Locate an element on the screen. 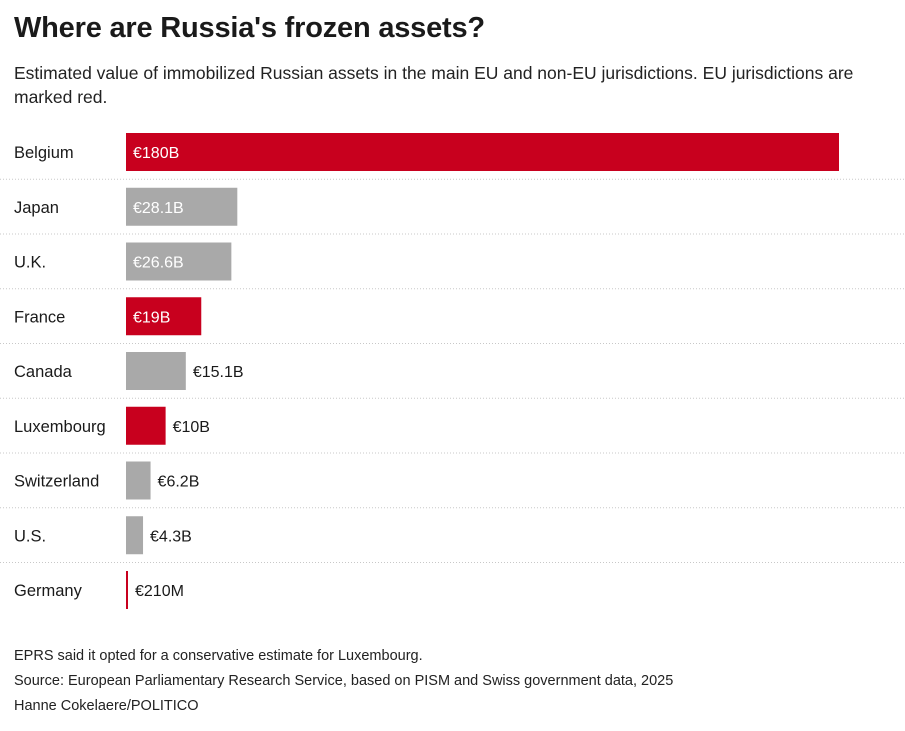 Image resolution: width=905 pixels, height=731 pixels. category-label: France is located at coordinates (39, 317).